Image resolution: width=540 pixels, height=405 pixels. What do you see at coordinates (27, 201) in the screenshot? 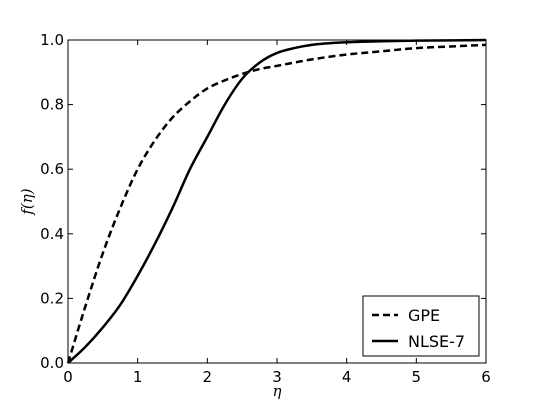
I see `y-axis-label: f(η)` at bounding box center [27, 201].